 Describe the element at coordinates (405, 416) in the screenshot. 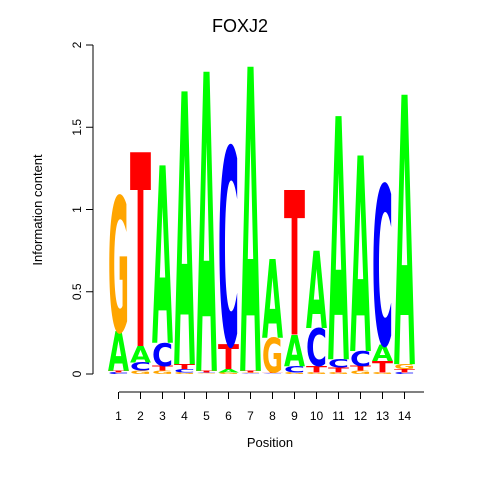

I see `x-tick-label: 14` at that location.